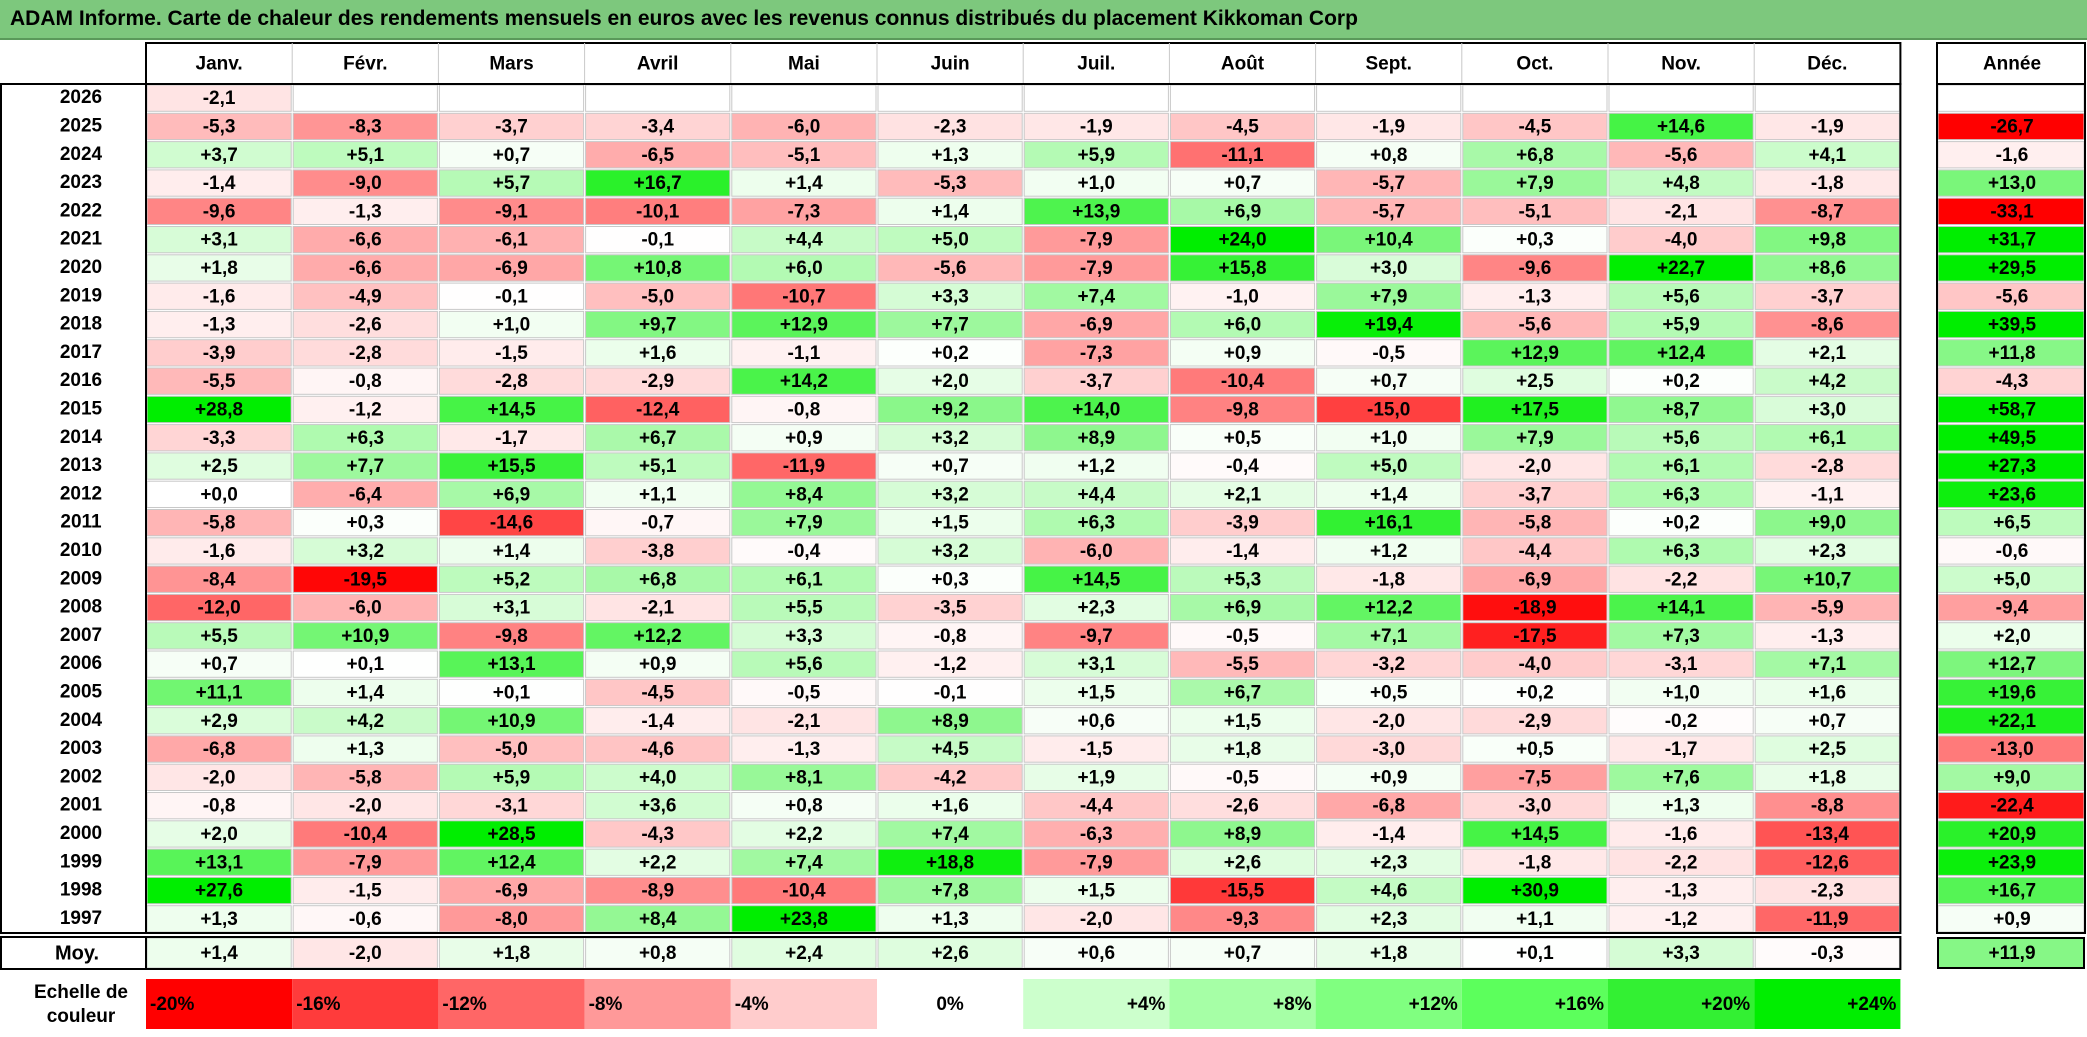 The height and width of the screenshot is (1037, 2087). What do you see at coordinates (1681, 862) in the screenshot?
I see `cell-value: -2,2` at bounding box center [1681, 862].